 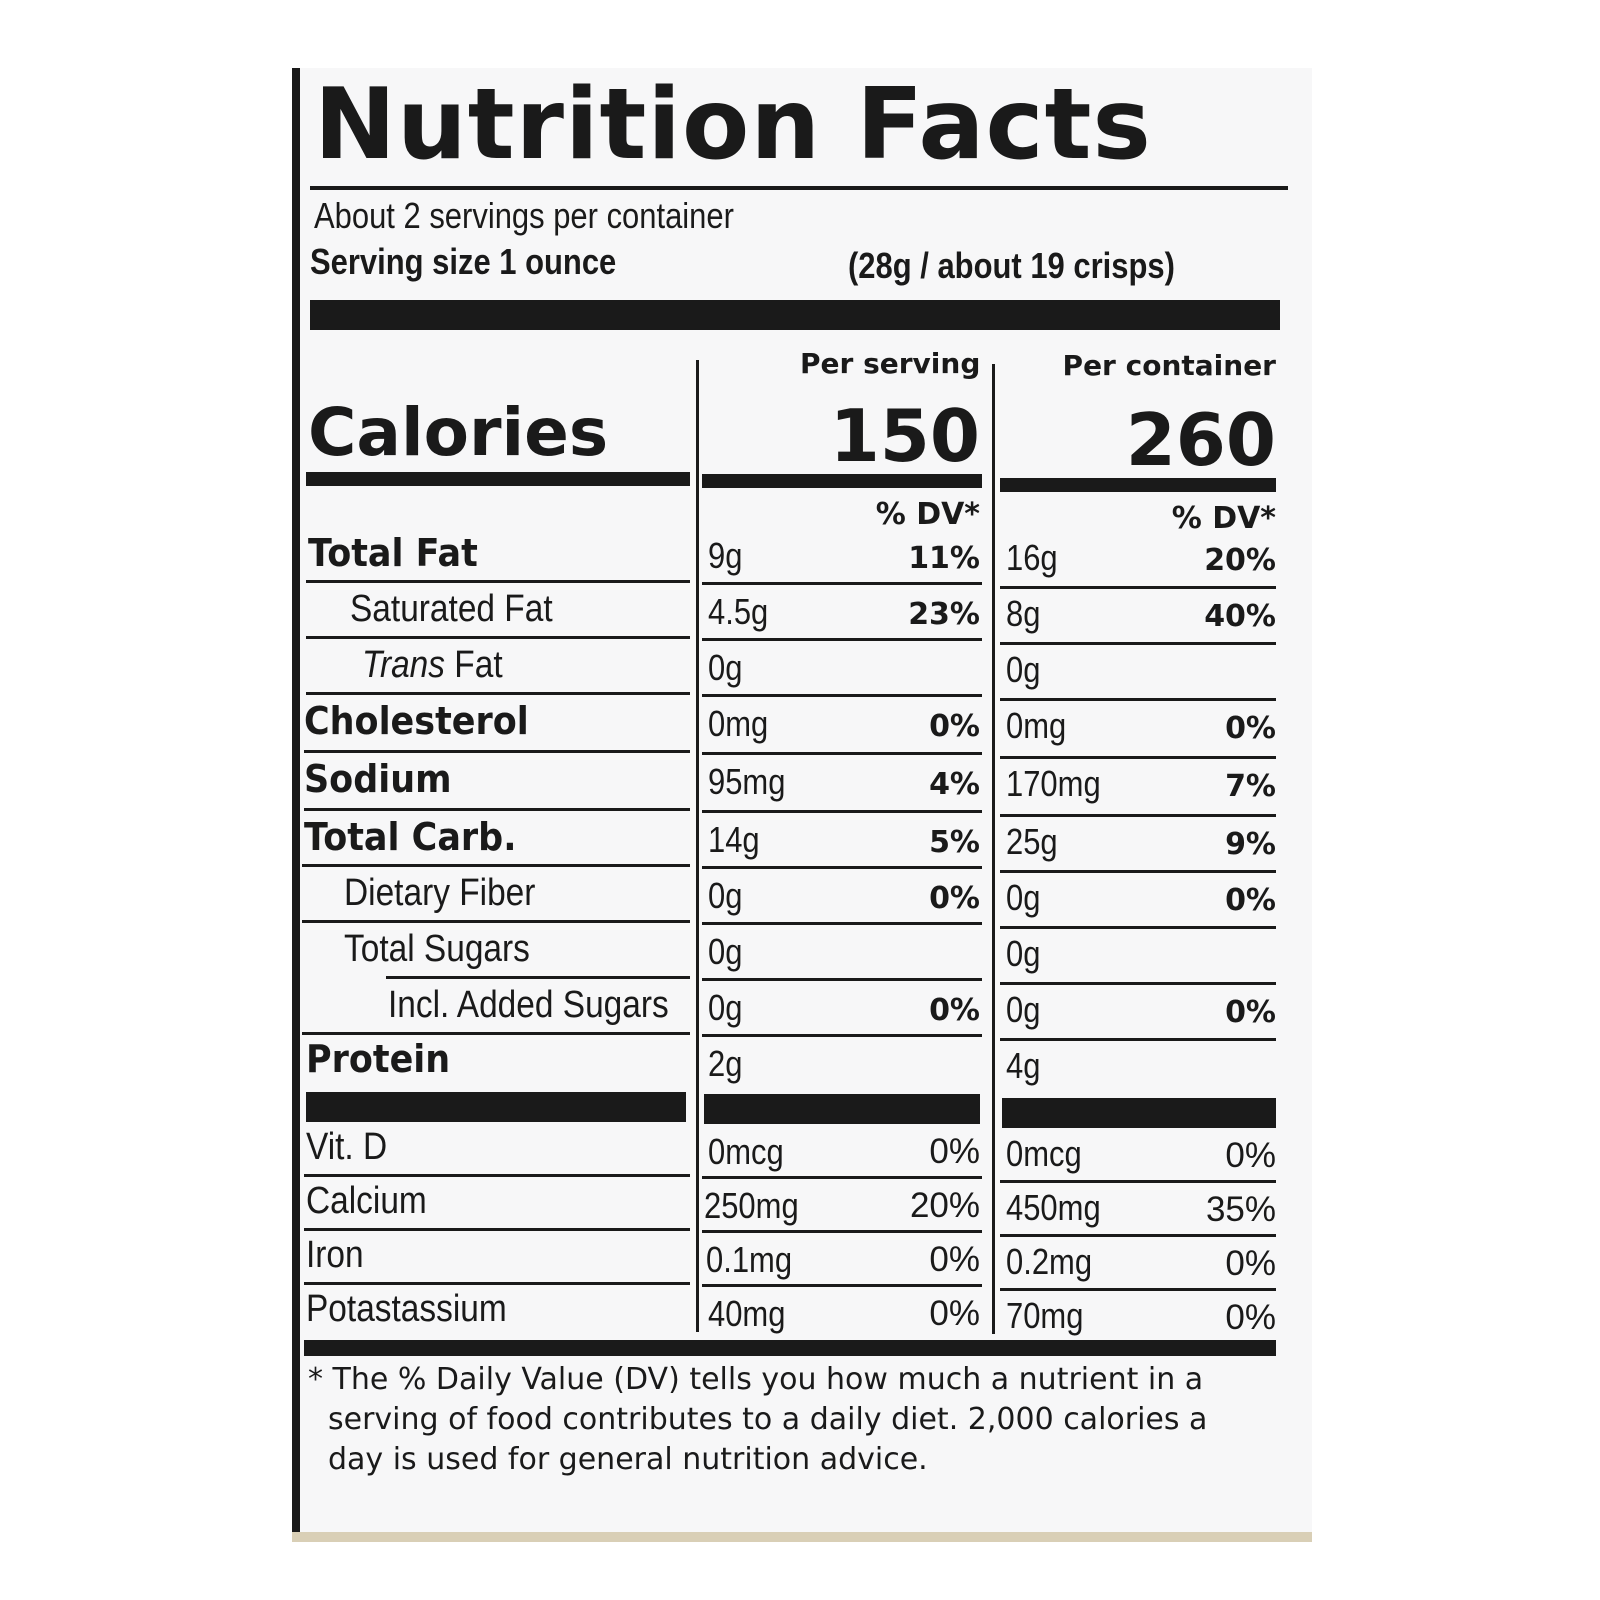 I want to click on container-dv: 9%, so click(x=1250, y=844).